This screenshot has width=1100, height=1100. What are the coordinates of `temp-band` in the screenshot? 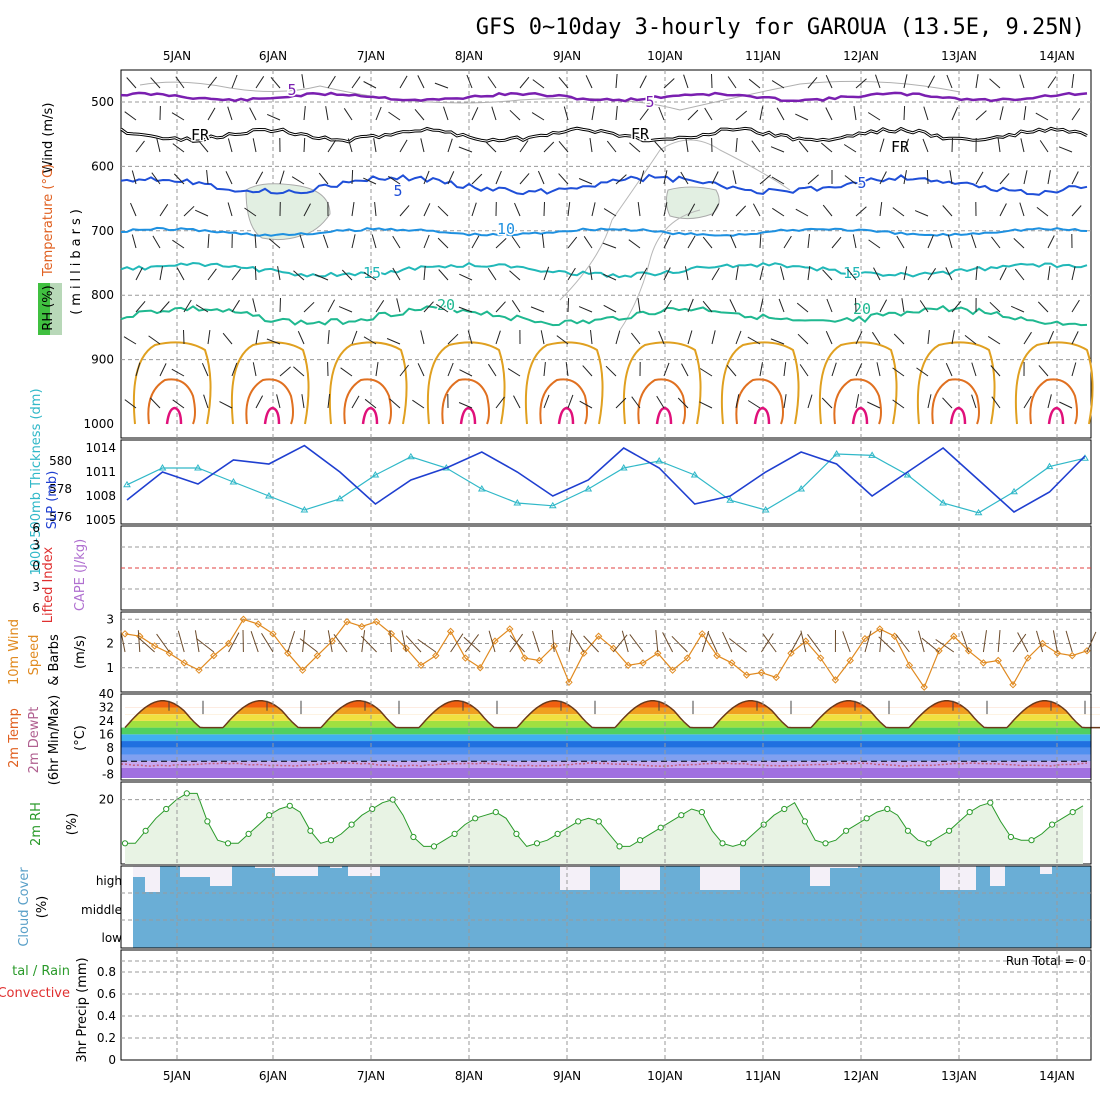 It's located at (606, 738).